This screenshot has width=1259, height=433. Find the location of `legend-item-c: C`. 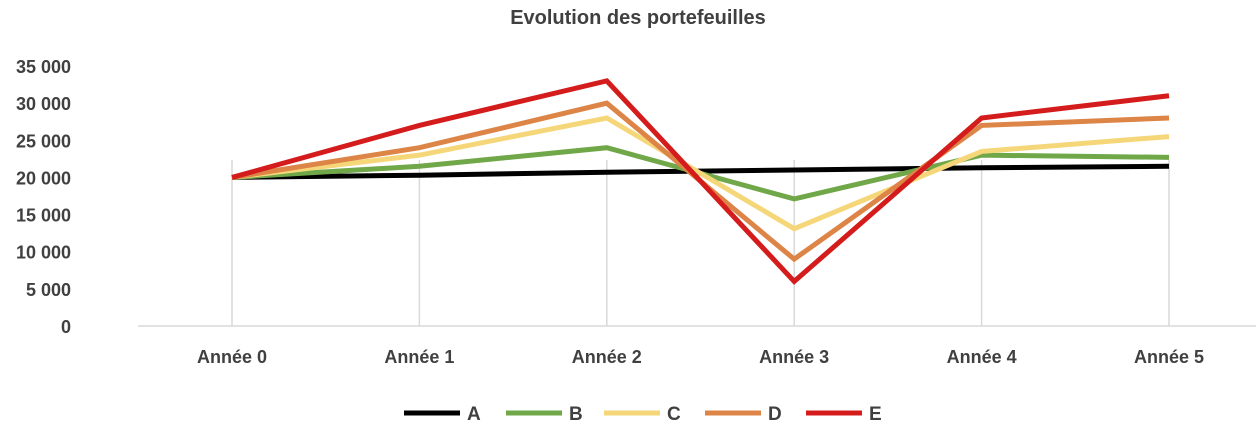

legend-item-c: C is located at coordinates (642, 414).